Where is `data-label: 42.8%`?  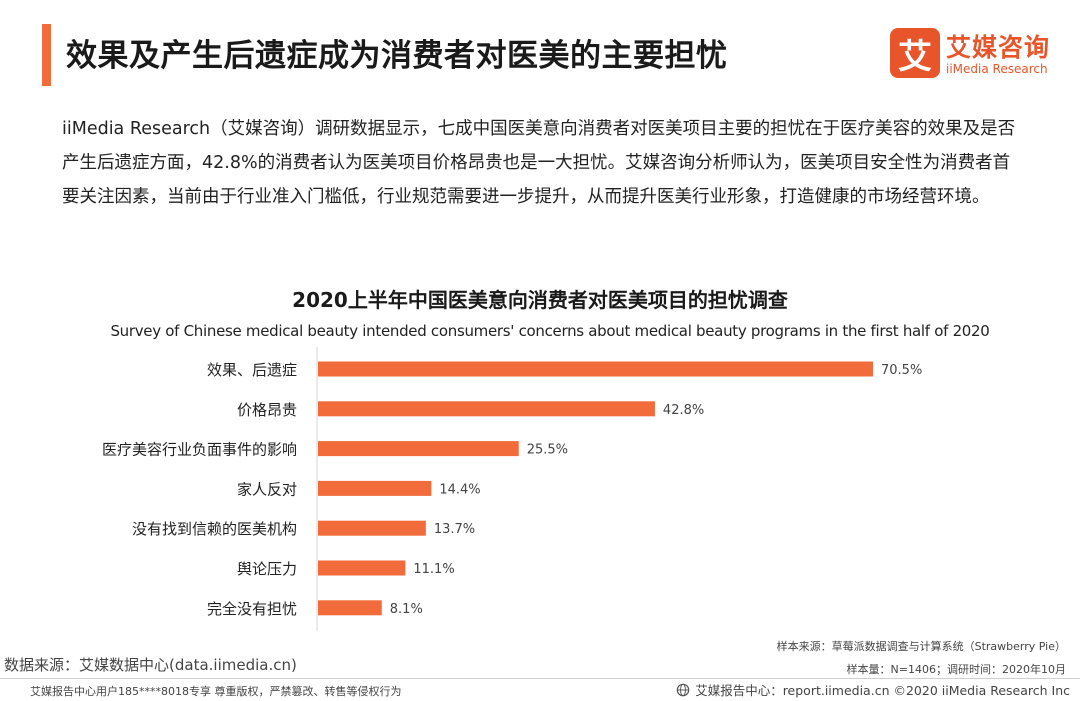 data-label: 42.8% is located at coordinates (683, 410).